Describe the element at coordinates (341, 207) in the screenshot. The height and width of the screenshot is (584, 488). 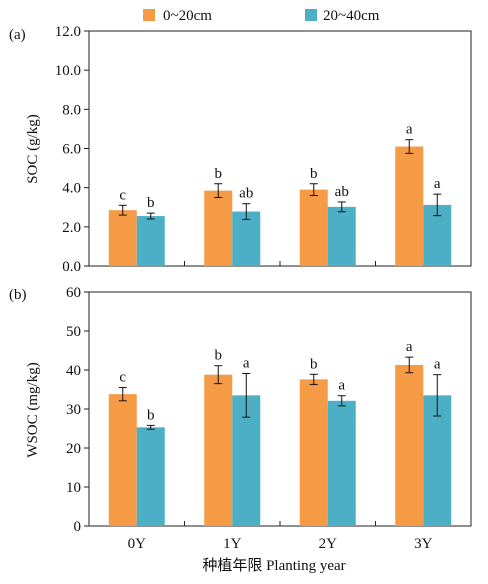
I see `soc-errorbar-20-40cm-2Y` at that location.